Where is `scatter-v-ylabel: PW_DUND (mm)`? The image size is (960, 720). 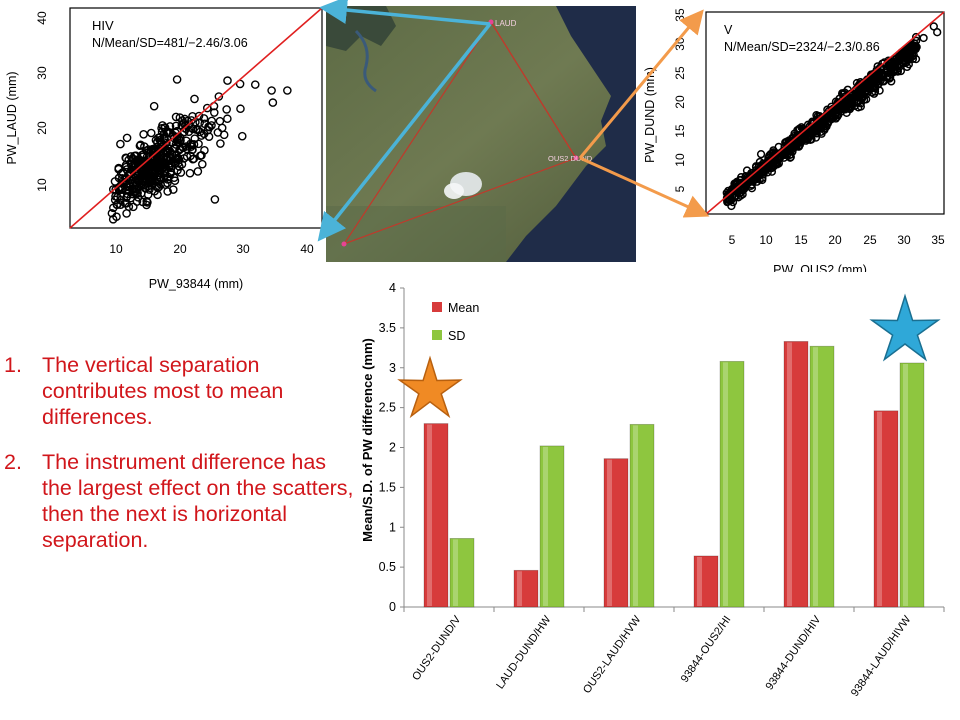 scatter-v-ylabel: PW_DUND (mm) is located at coordinates (650, 115).